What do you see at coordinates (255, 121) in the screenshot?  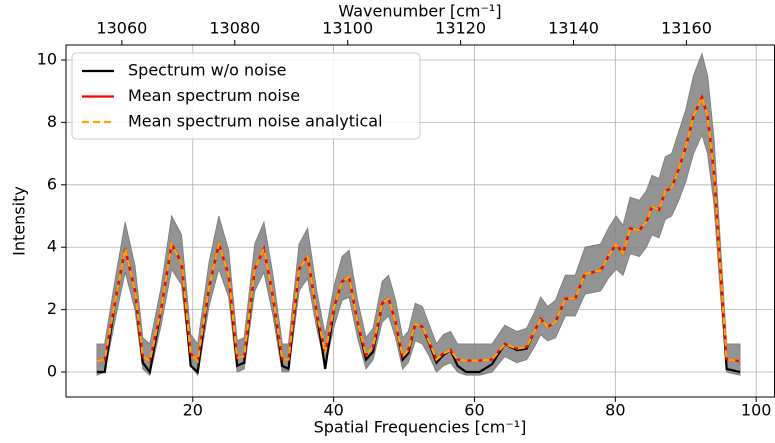 I see `legend-label: Mean spectrum noise analytical` at bounding box center [255, 121].